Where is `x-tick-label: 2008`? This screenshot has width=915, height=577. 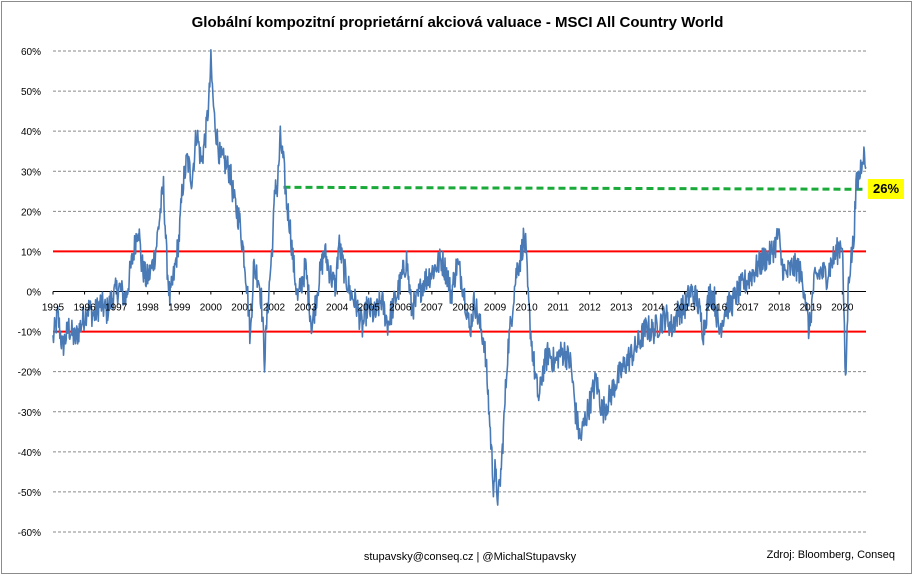 x-tick-label: 2008 is located at coordinates (463, 308).